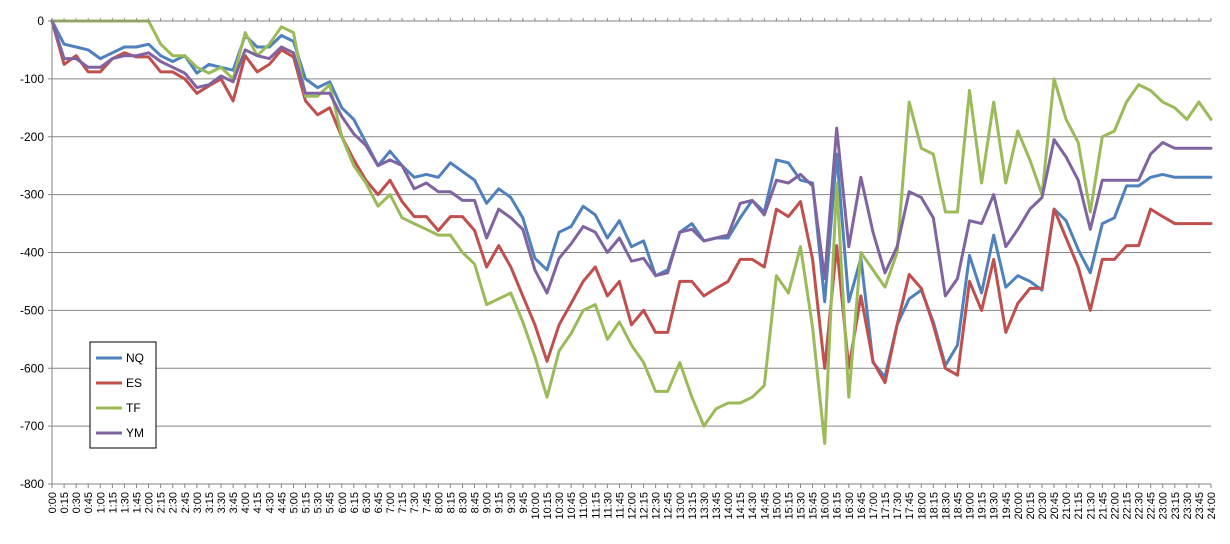 Image resolution: width=1230 pixels, height=544 pixels. I want to click on x-tick-label: 20:00, so click(1019, 506).